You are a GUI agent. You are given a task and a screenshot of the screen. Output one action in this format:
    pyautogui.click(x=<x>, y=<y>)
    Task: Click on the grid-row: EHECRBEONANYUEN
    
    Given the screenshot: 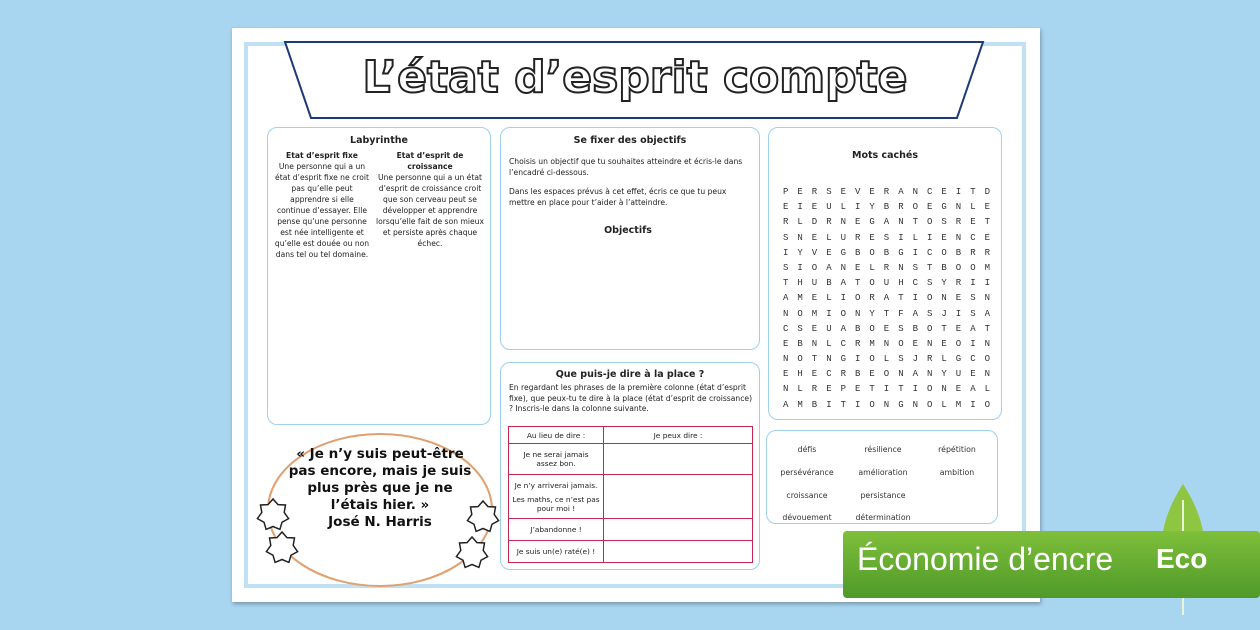 What is the action you would take?
    pyautogui.click(x=891, y=374)
    